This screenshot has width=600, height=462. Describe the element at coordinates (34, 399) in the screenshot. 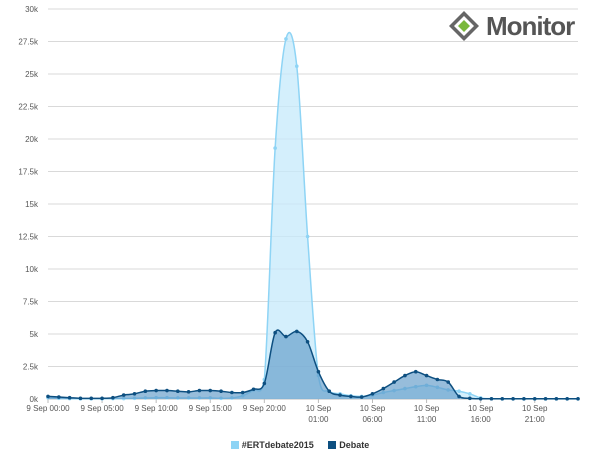

I see `y-tick-label: 0k` at that location.